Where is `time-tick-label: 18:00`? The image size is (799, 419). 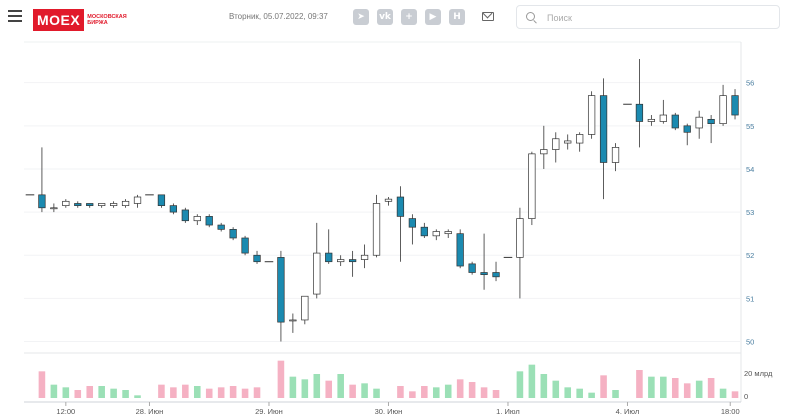 time-tick-label: 18:00 is located at coordinates (730, 411).